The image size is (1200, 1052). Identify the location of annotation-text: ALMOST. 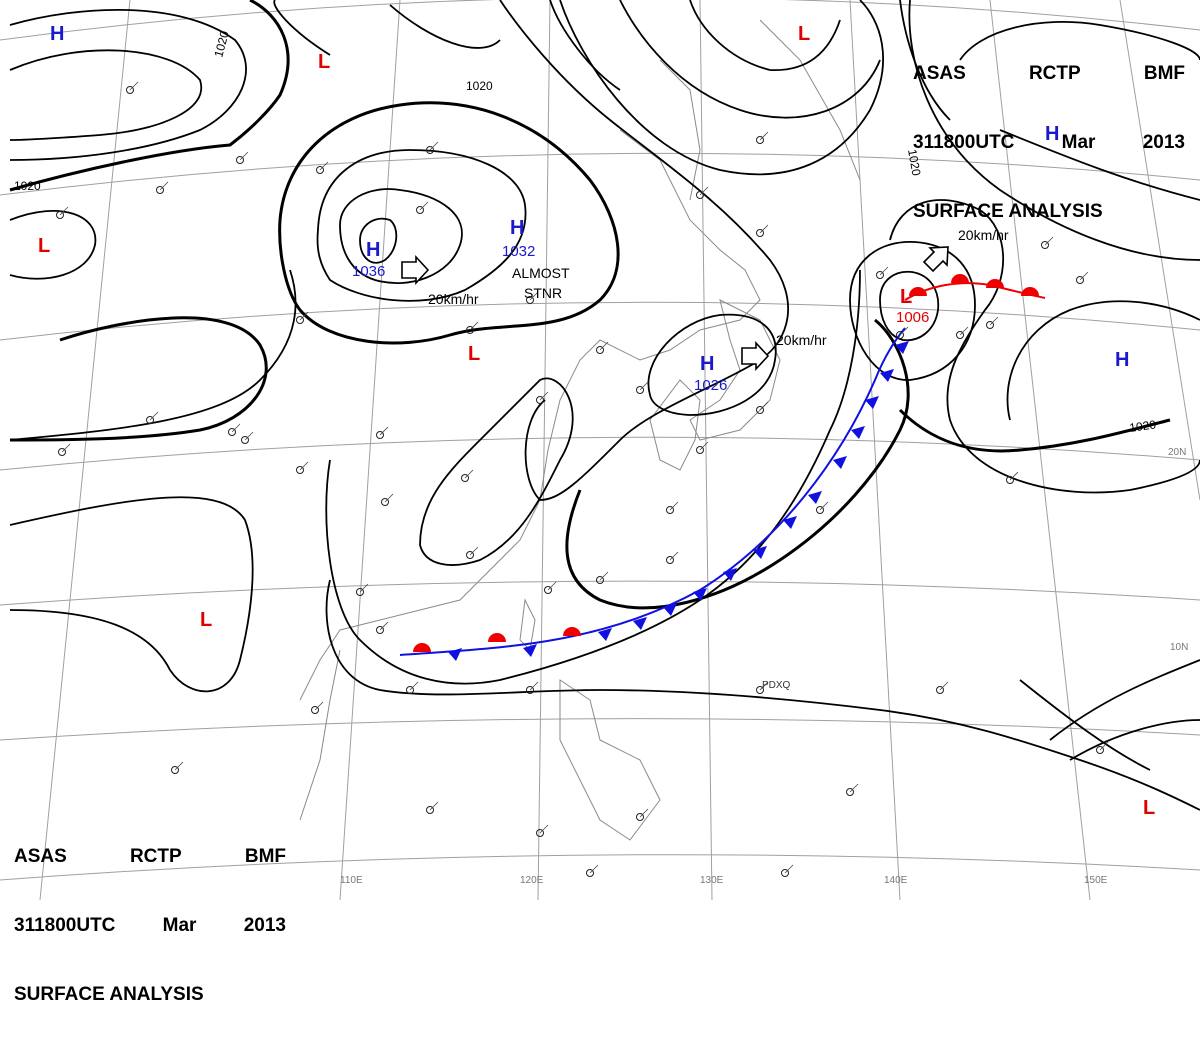
(541, 273).